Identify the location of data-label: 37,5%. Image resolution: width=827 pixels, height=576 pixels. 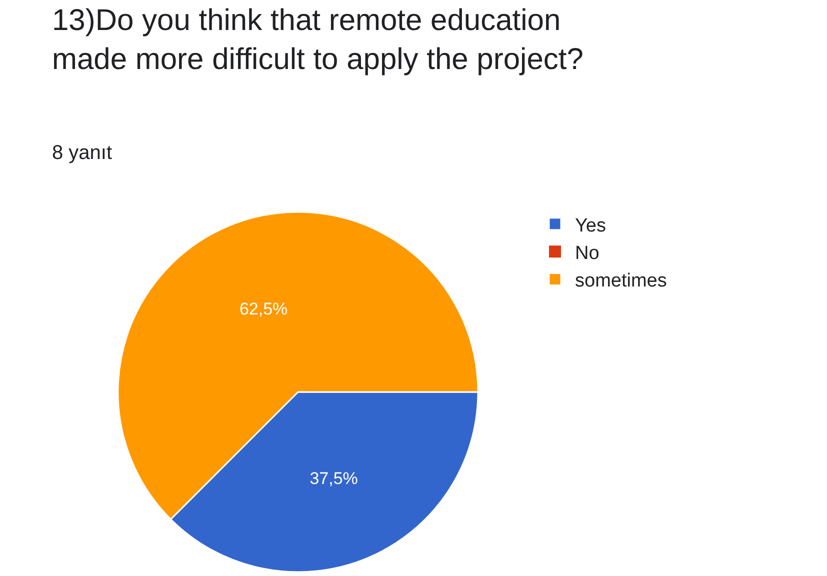
(334, 478).